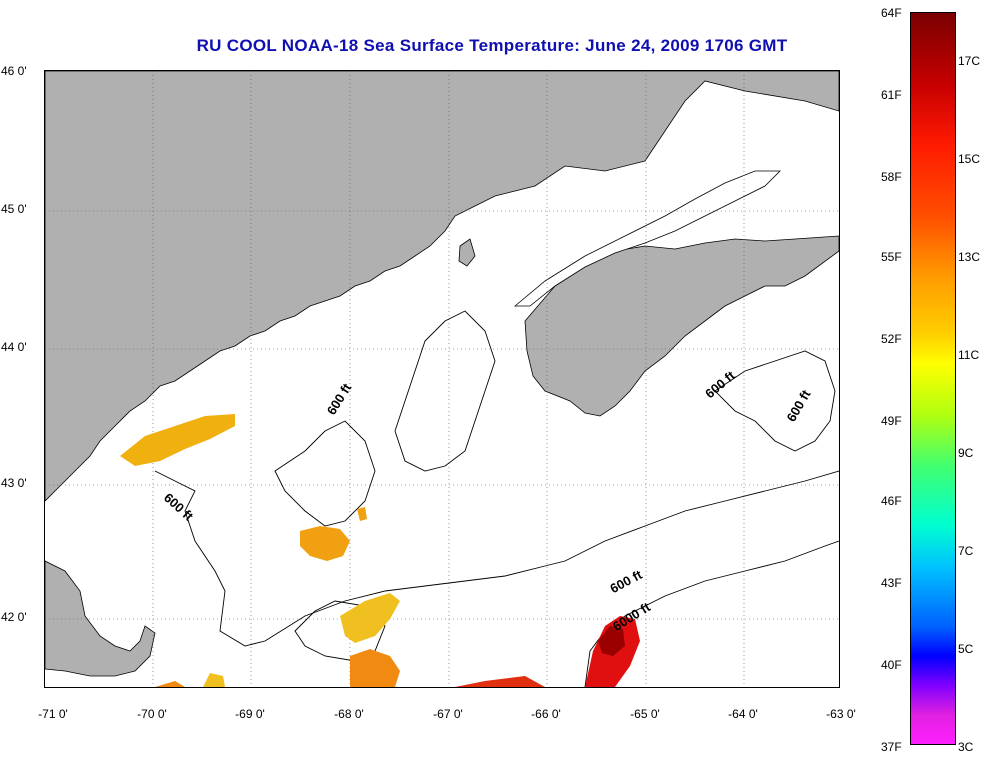 Image resolution: width=984 pixels, height=761 pixels. Describe the element at coordinates (891, 177) in the screenshot. I see `colorbar-f-58: 58F` at that location.